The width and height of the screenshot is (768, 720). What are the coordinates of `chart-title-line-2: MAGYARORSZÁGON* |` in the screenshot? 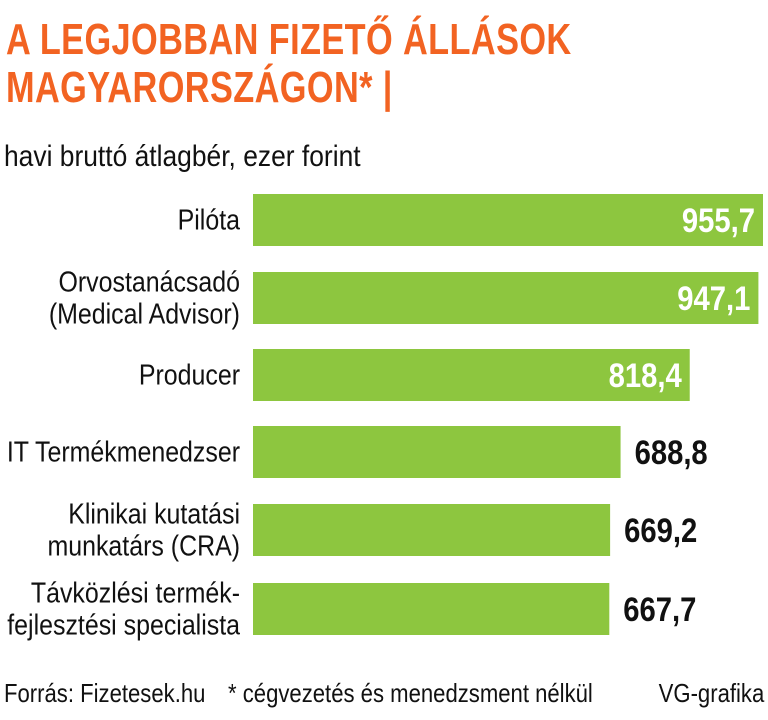 It's located at (199, 87).